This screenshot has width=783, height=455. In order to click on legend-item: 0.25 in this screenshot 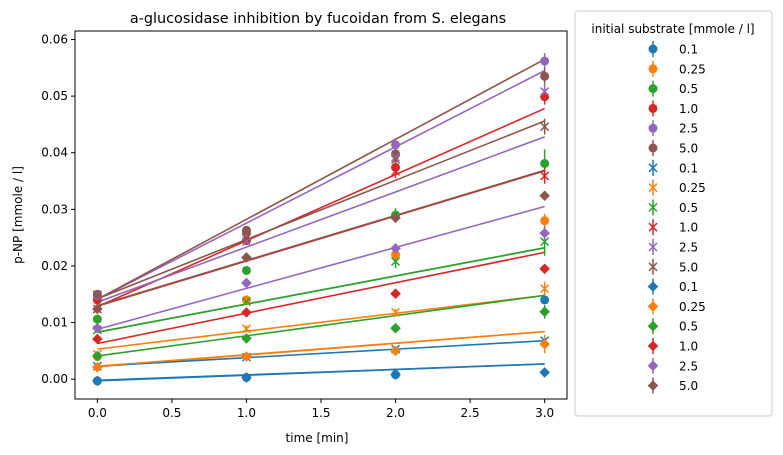, I will do `click(677, 68)`.